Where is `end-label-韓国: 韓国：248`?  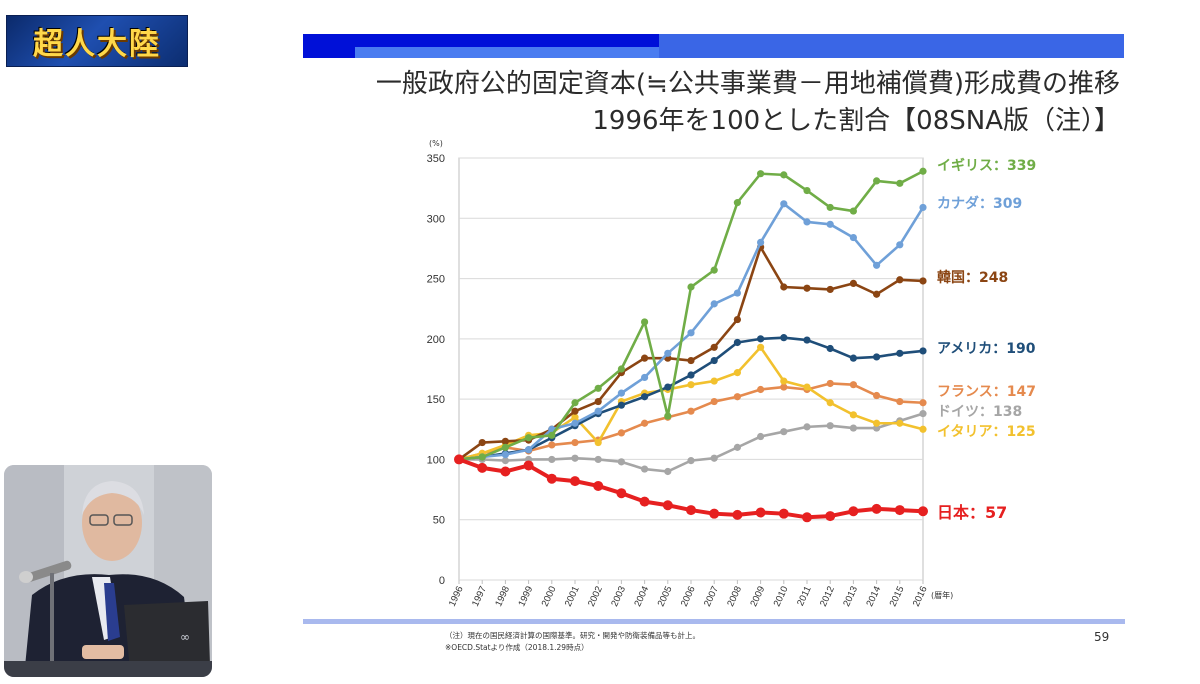
end-label-韓国: 韓国：248 is located at coordinates (972, 277).